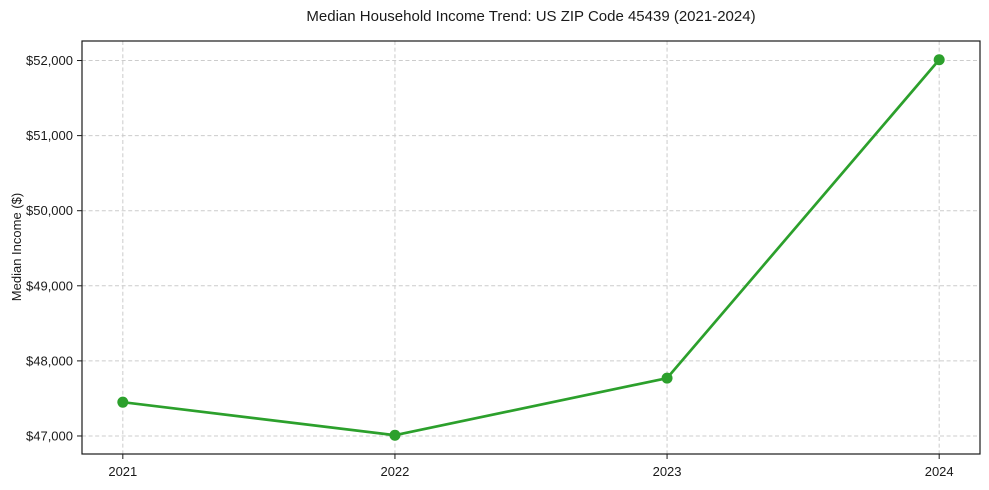 The height and width of the screenshot is (490, 989). Describe the element at coordinates (49, 360) in the screenshot. I see `y-tick-label: $48,000` at that location.